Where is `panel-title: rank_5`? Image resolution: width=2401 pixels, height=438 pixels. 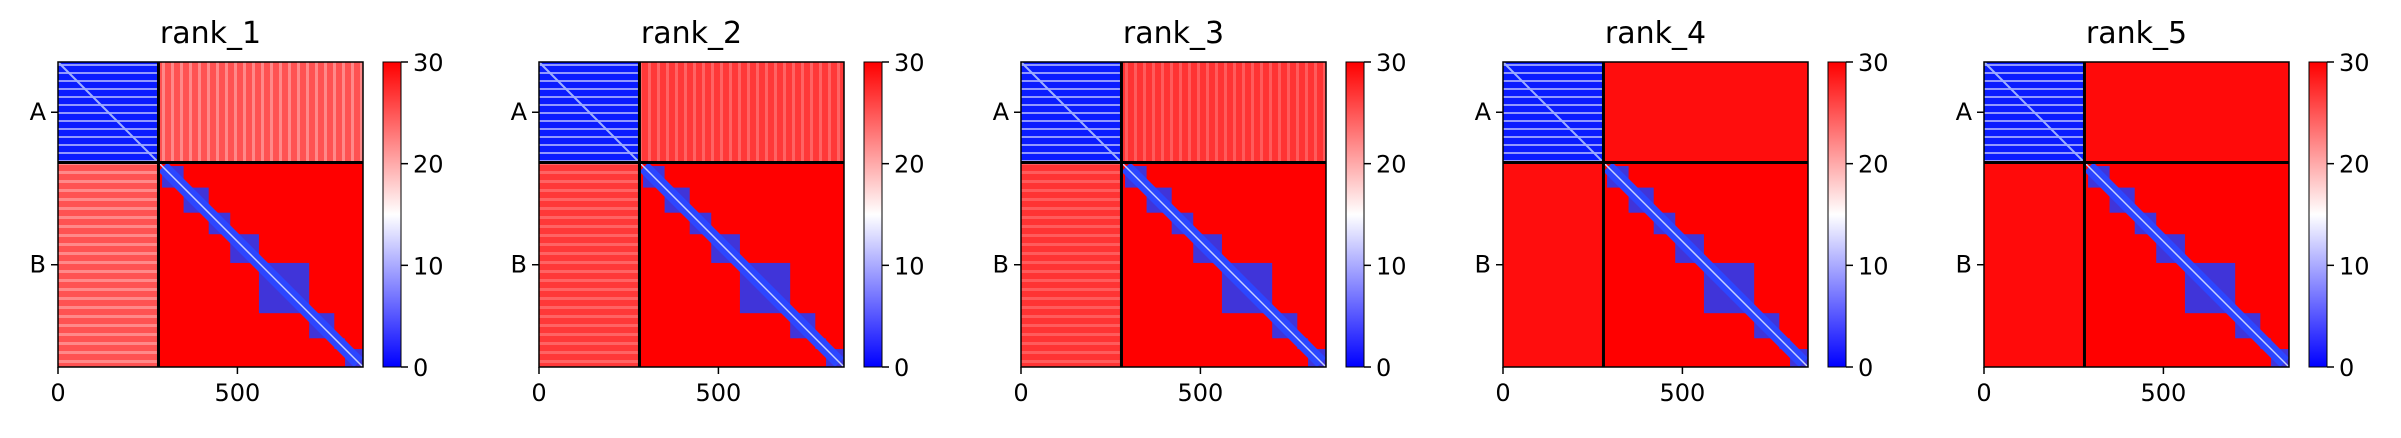
panel-title: rank_5 is located at coordinates (2136, 33).